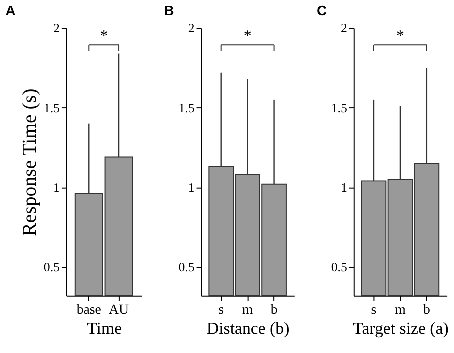 The width and height of the screenshot is (454, 353). I want to click on x-axis-title: Target size (a), so click(401, 328).